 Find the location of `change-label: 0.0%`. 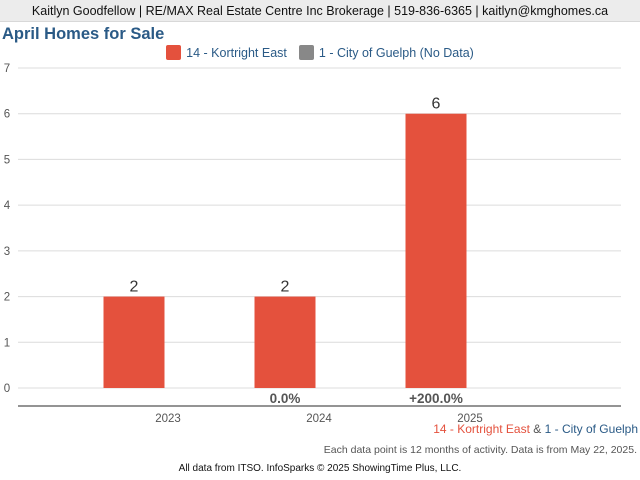

change-label: 0.0% is located at coordinates (285, 398).